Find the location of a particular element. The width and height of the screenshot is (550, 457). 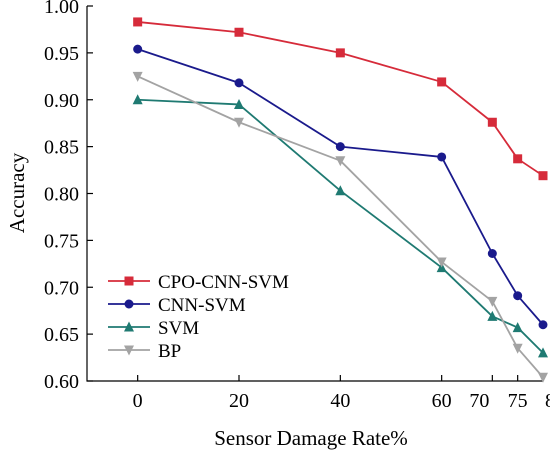

y-tick-label: 0.65 is located at coordinates (61, 335).